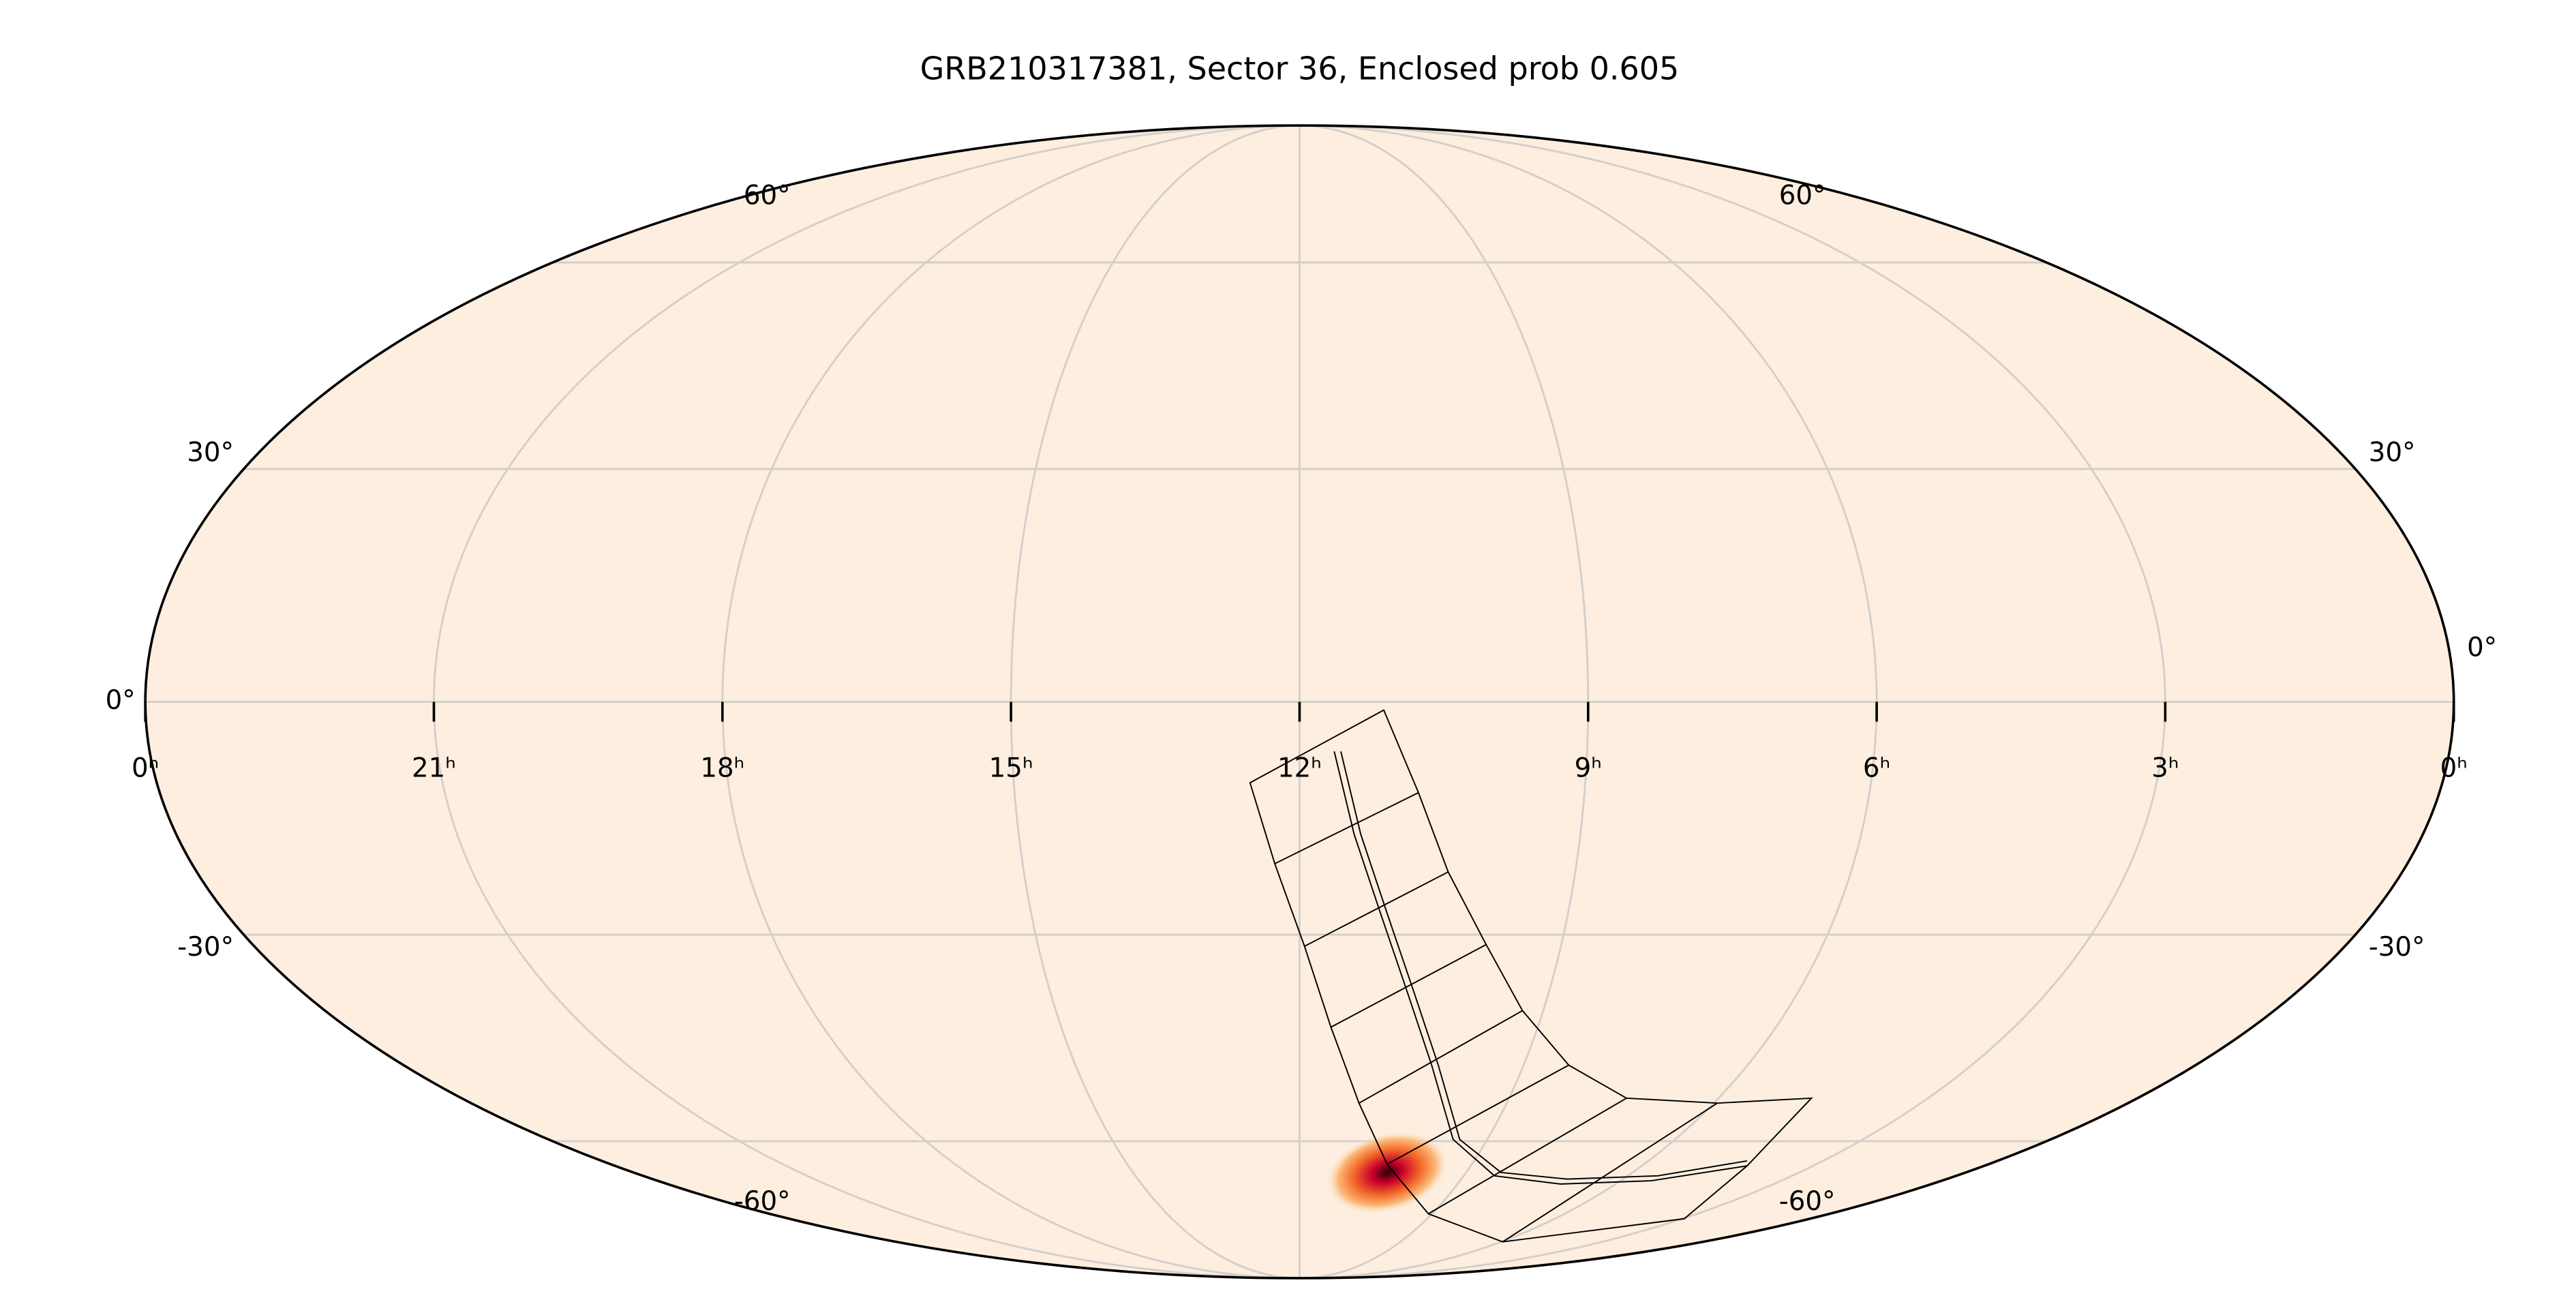 The height and width of the screenshot is (1315, 2576). What do you see at coordinates (1511, 997) in the screenshot?
I see `tile-lines` at bounding box center [1511, 997].